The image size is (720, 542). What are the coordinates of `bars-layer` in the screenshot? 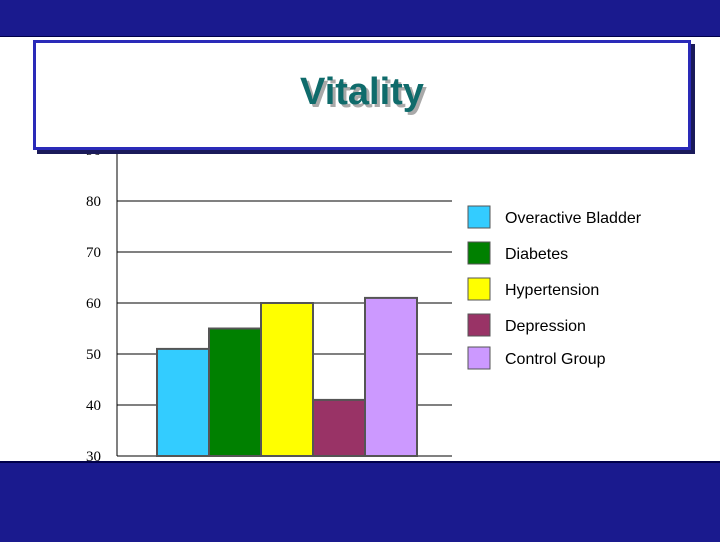 It's located at (287, 376).